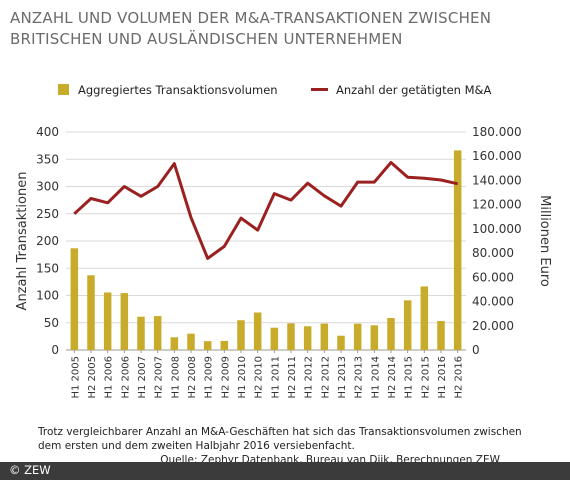 This screenshot has height=480, width=570. I want to click on x-tick-label: H1 2013, so click(342, 377).